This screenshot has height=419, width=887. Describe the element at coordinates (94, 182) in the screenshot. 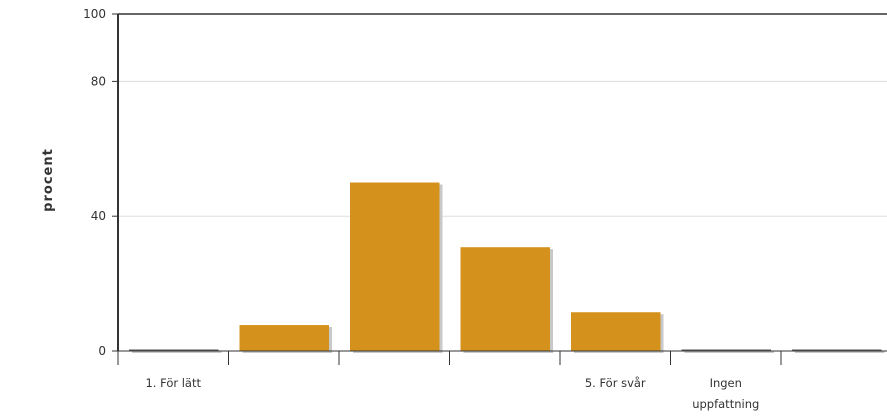

I see `y-tick-labels: 0 40 80 100` at that location.